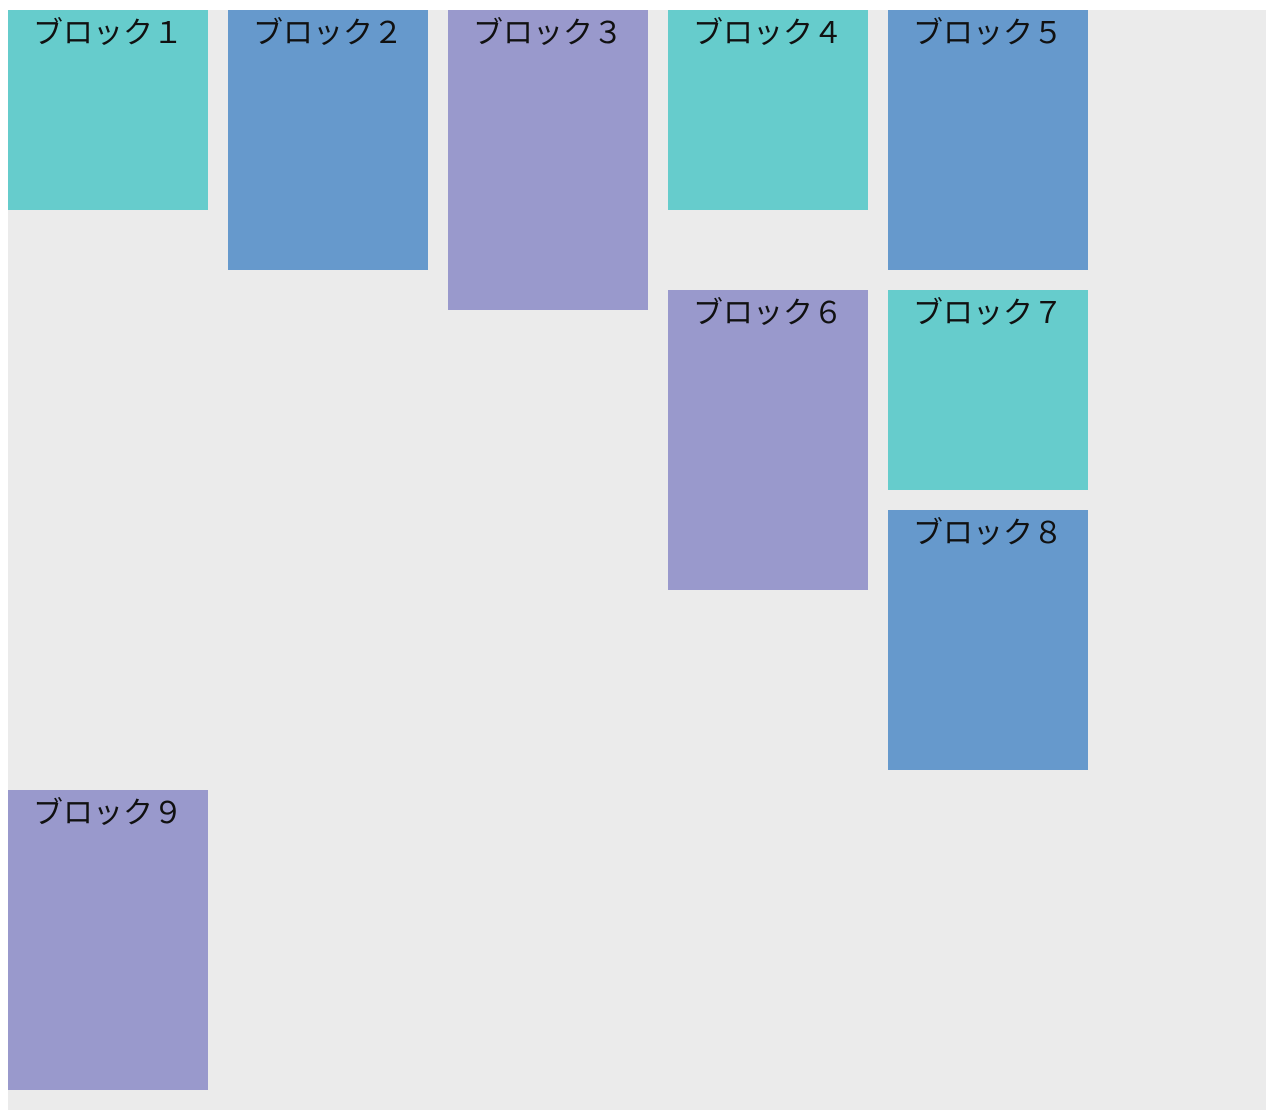 This screenshot has height=1118, width=1274. What do you see at coordinates (108, 940) in the screenshot?
I see `block-9: ブロック９` at bounding box center [108, 940].